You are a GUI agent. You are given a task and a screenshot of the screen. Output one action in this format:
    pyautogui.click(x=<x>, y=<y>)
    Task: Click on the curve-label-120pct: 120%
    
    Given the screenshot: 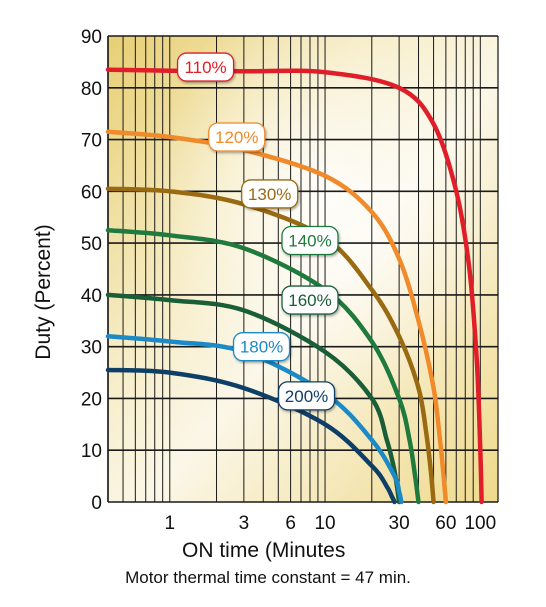 What is the action you would take?
    pyautogui.click(x=237, y=137)
    